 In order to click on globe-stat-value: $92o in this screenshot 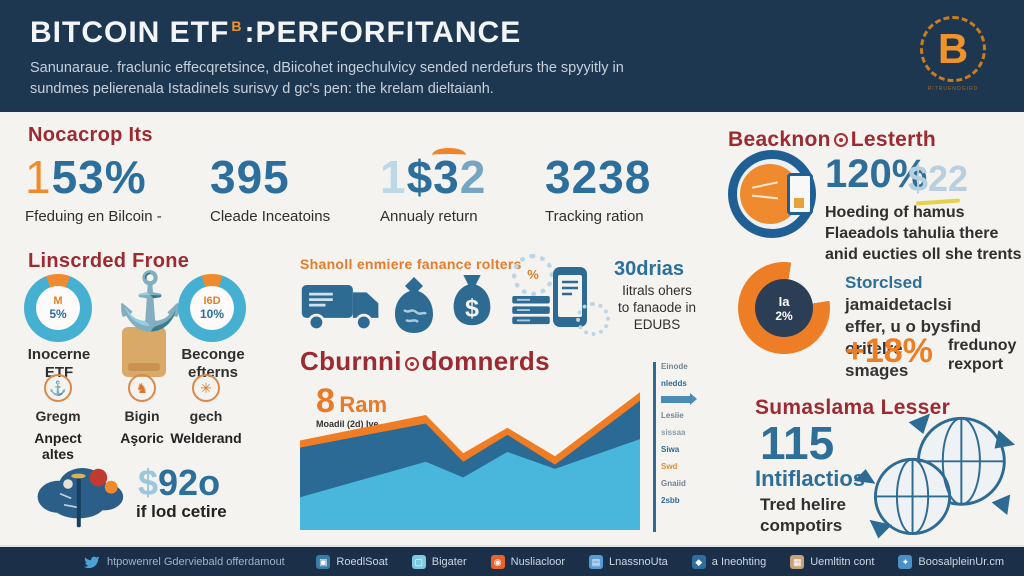, I will do `click(179, 482)`.